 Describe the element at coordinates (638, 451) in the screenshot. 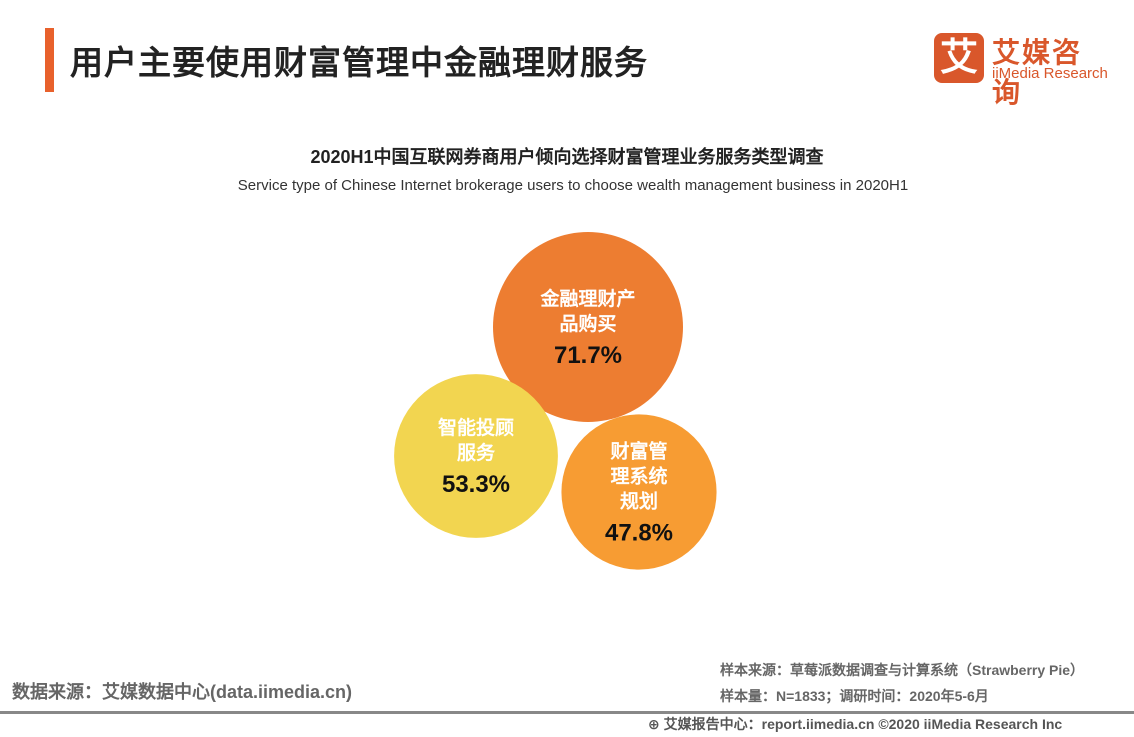

I see `bubble-label: 财富管` at that location.